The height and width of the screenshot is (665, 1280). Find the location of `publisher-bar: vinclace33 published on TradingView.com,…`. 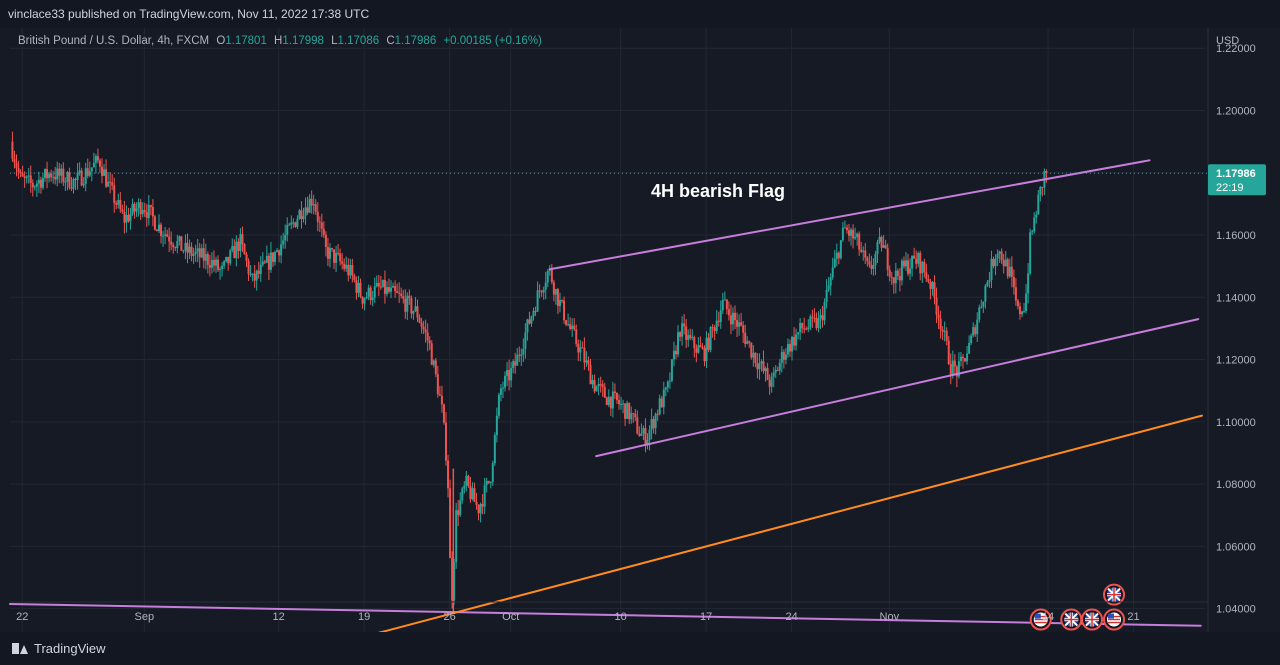

publisher-bar: vinclace33 published on TradingView.com,… is located at coordinates (640, 14).